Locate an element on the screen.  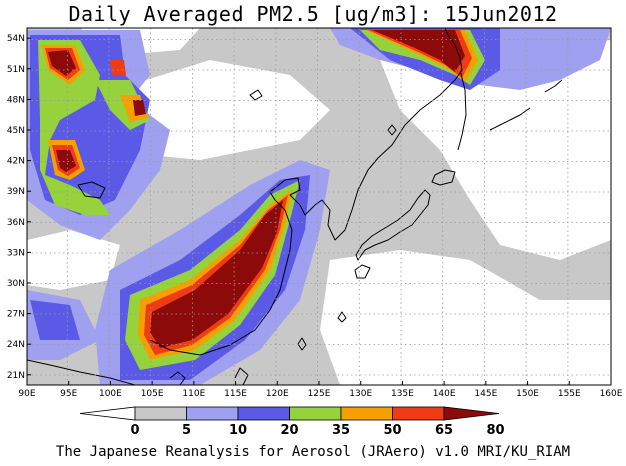
x-tick-label: 155E is located at coordinates (569, 394).